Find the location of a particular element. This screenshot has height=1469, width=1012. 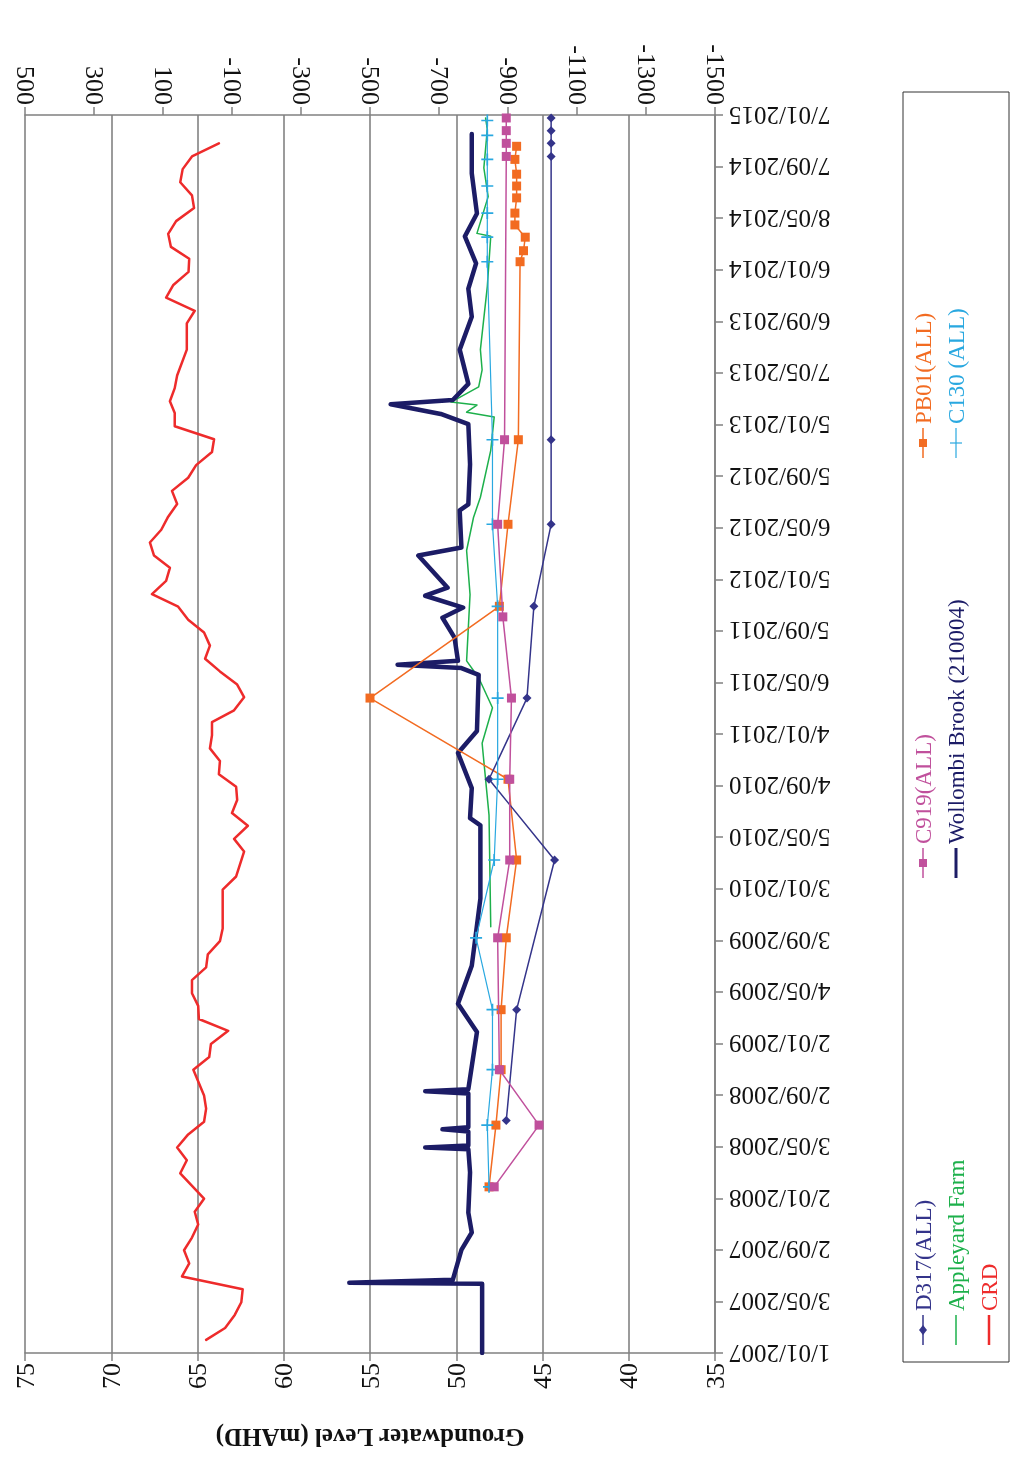

y-tick-label: 6/01/2014 is located at coordinates (779, 270).